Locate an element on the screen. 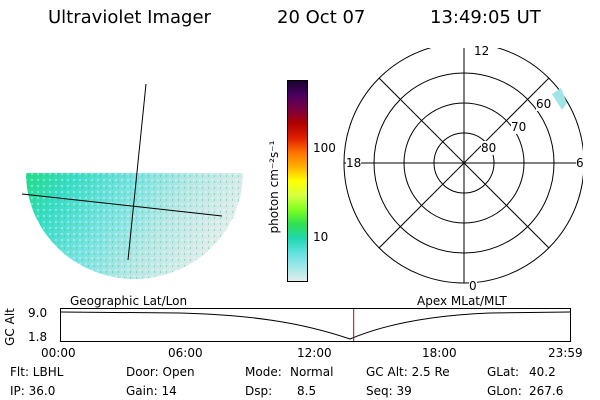  colorbar-tick-100: 100 is located at coordinates (324, 148).